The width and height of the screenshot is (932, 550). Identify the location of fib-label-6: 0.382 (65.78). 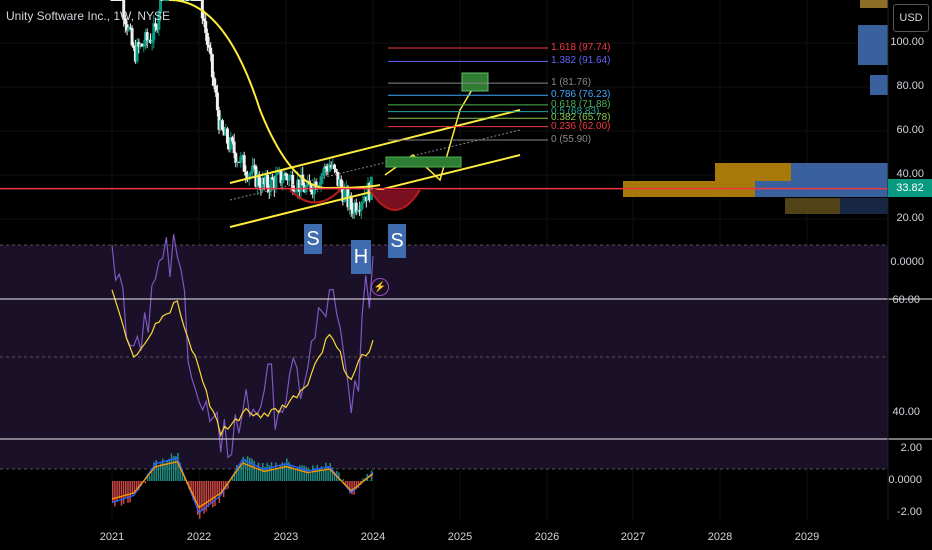
(581, 118).